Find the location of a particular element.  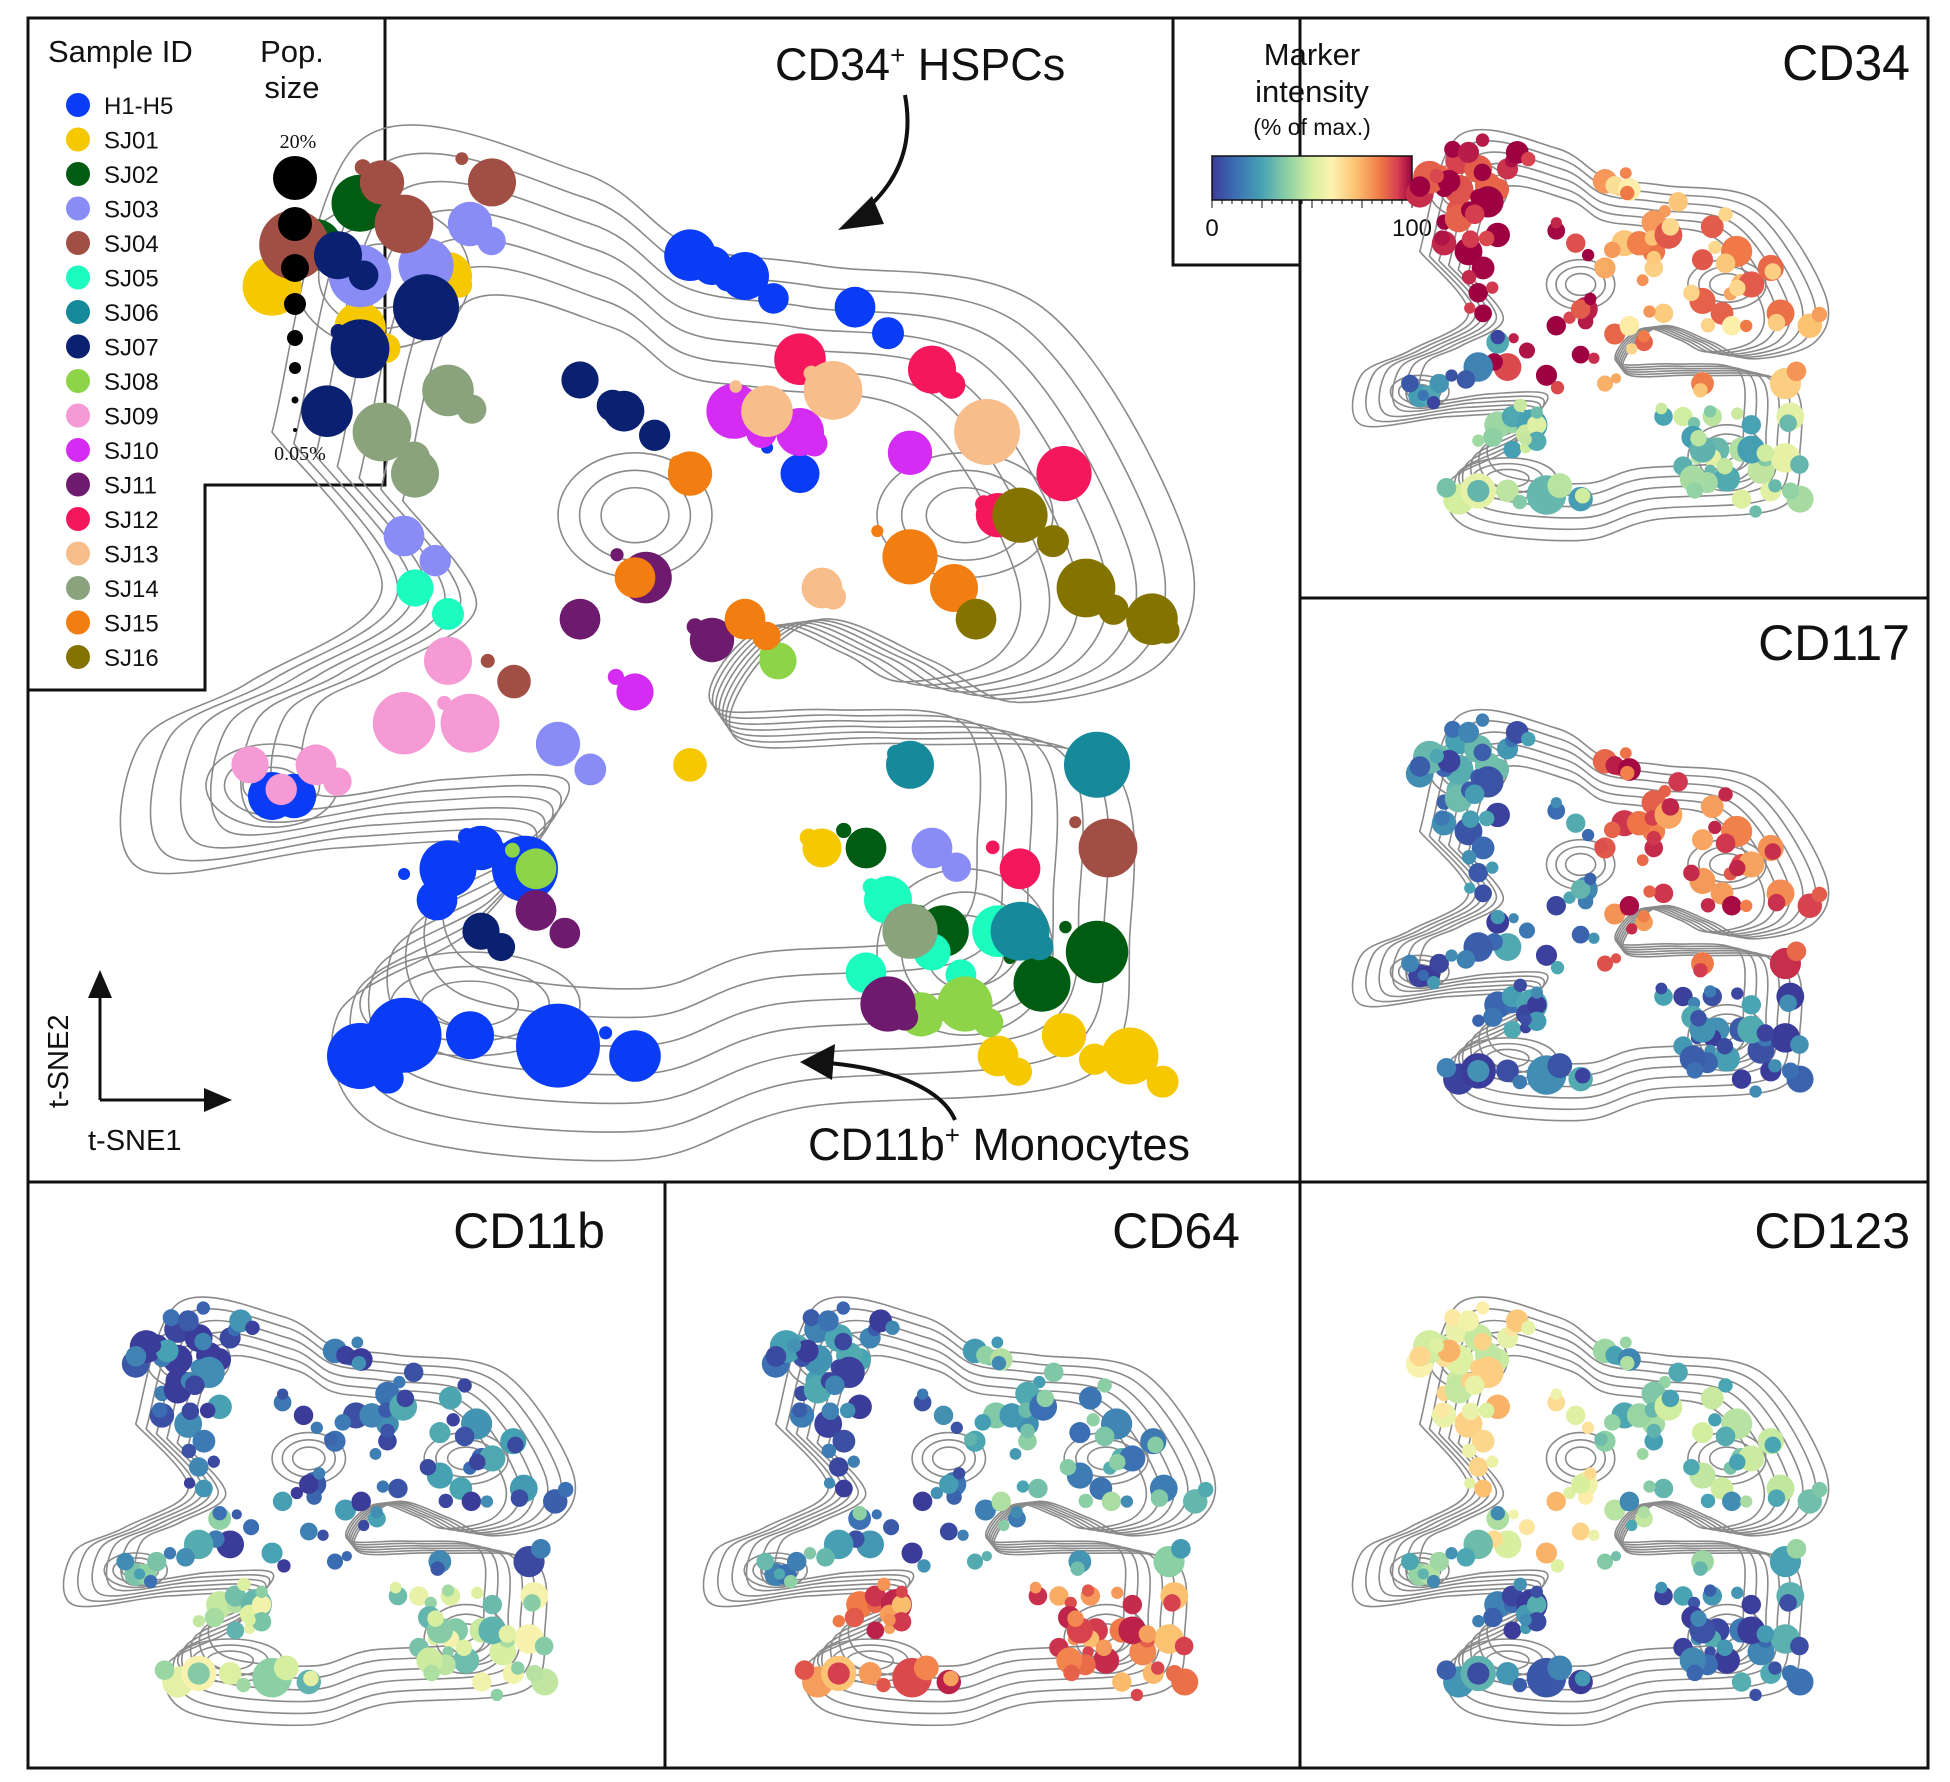

colorbar: Marker intensity (% of max.) 0 100 is located at coordinates (1318, 139).